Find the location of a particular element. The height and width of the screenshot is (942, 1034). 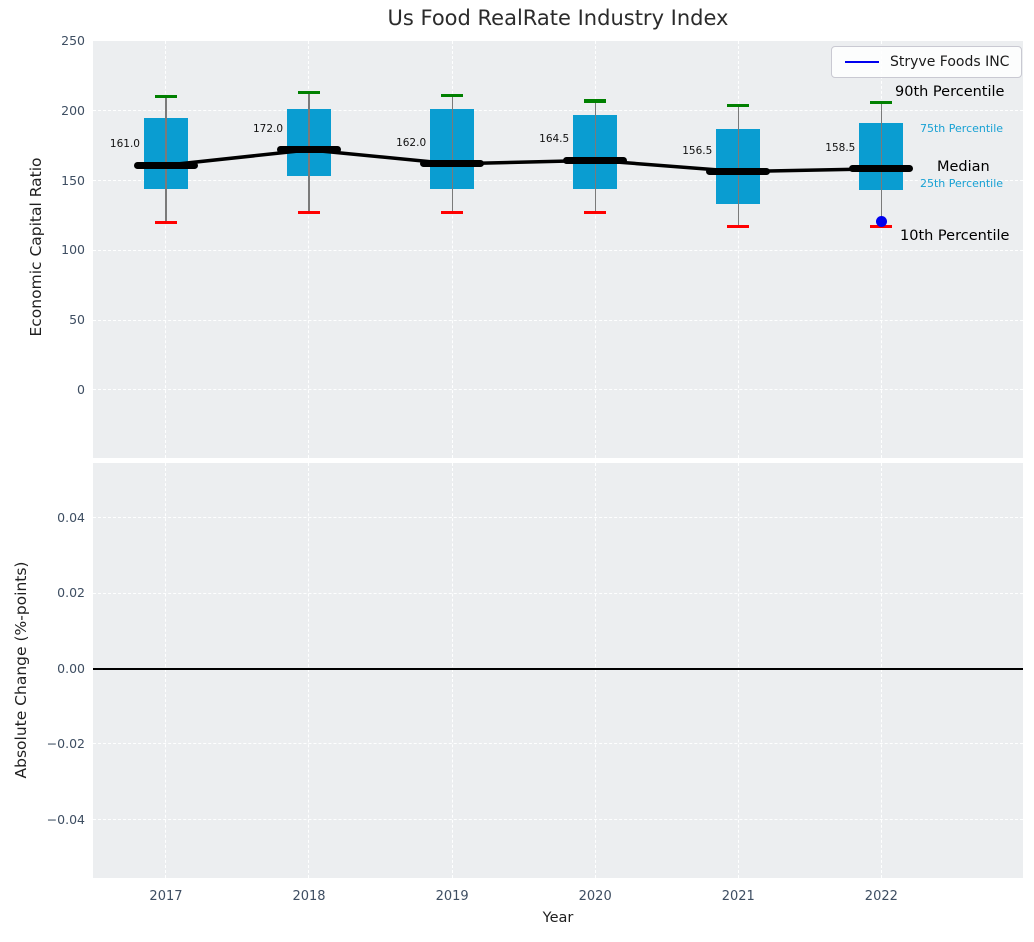

median-bar-2019 is located at coordinates (452, 164).